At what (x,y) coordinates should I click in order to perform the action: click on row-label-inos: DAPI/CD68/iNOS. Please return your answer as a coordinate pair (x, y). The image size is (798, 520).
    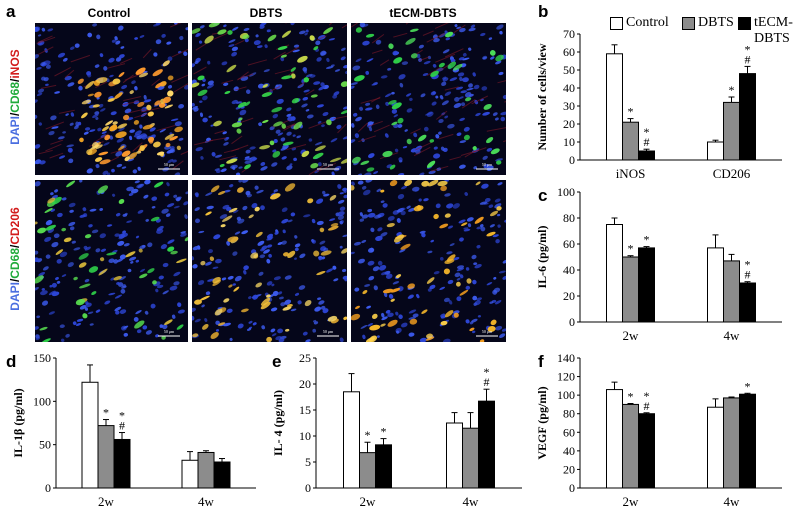
    Looking at the image, I should click on (15, 97).